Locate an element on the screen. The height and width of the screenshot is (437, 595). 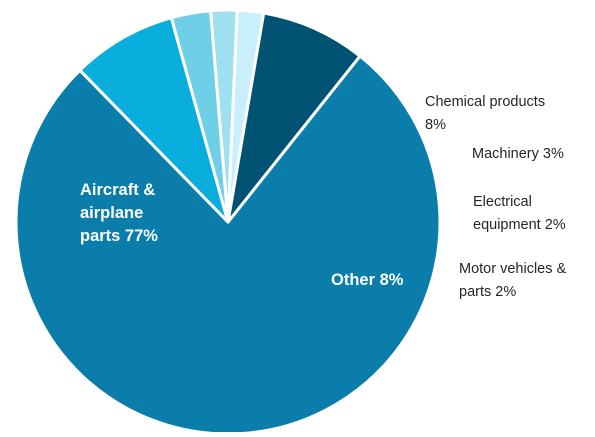
slice-label-line: Electrical is located at coordinates (502, 202).